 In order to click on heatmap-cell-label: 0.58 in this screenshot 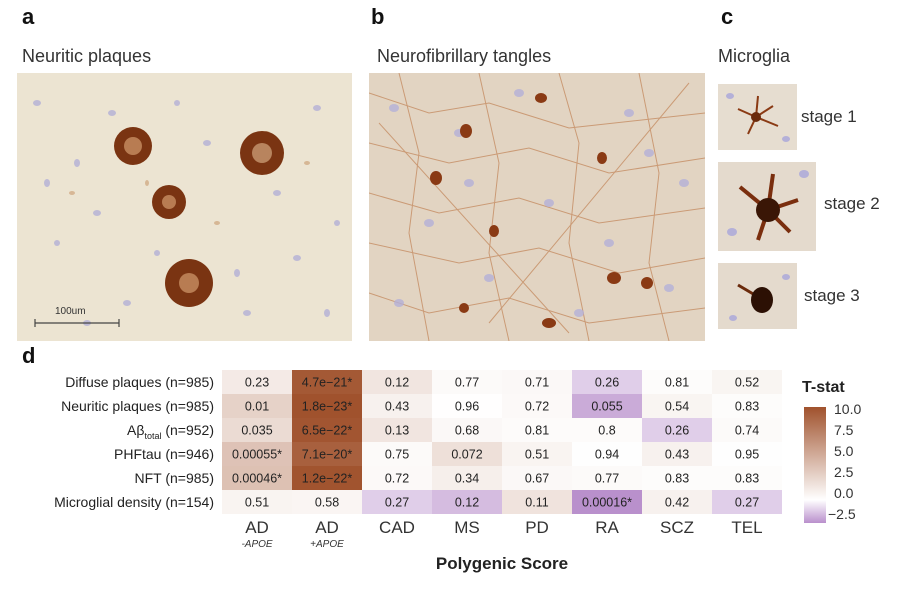, I will do `click(327, 503)`.